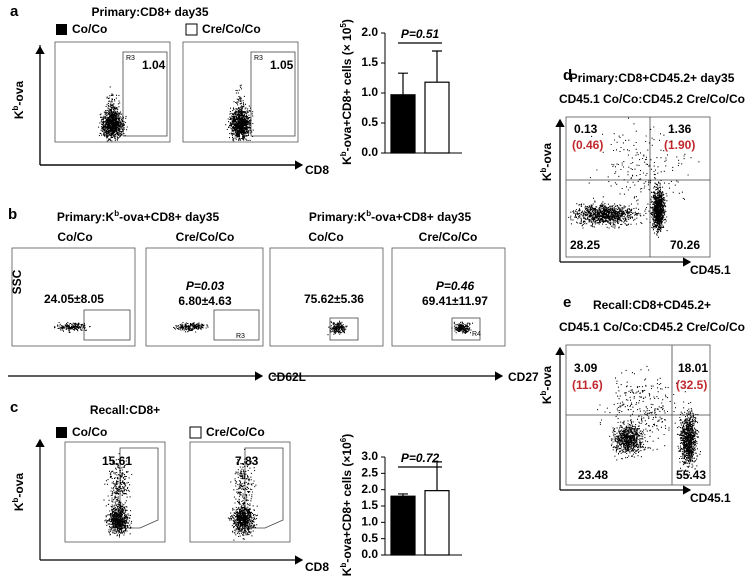 The height and width of the screenshot is (584, 754). What do you see at coordinates (685, 245) in the screenshot?
I see `quadrant-value: 70.26` at bounding box center [685, 245].